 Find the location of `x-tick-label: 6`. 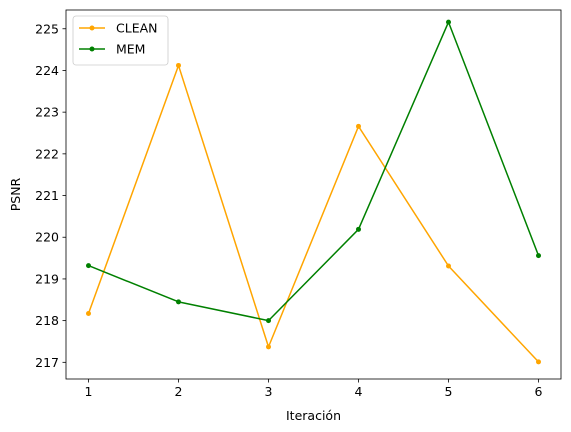

x-tick-label: 6 is located at coordinates (539, 391).